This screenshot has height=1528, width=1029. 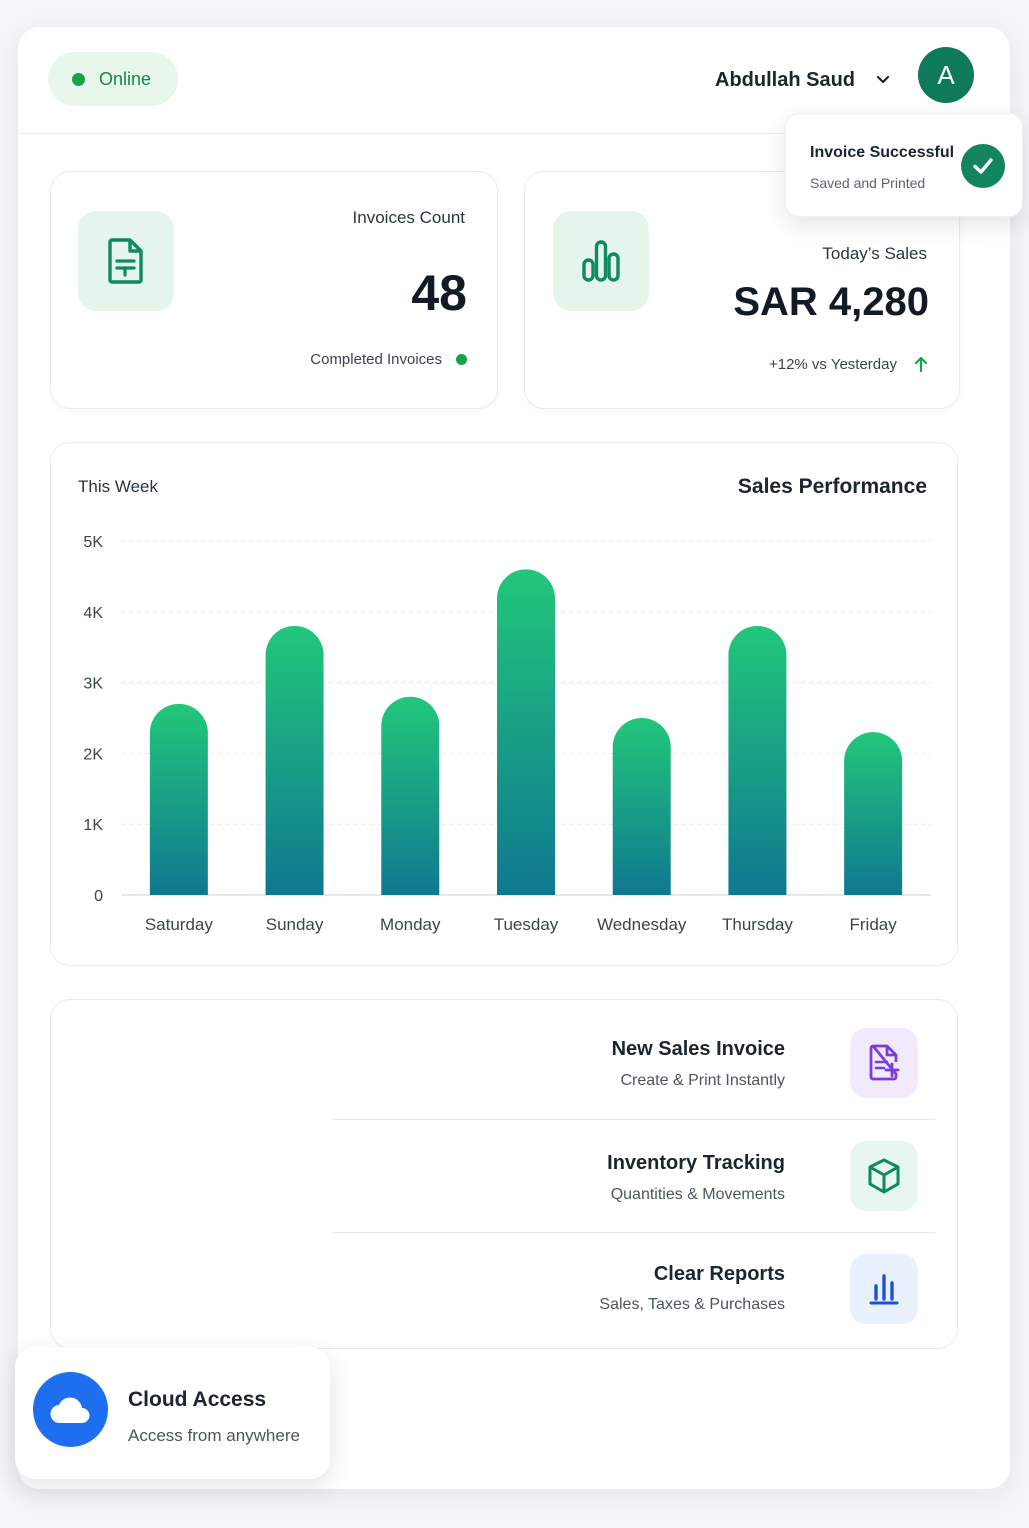 I want to click on bar-friday, so click(x=873, y=813).